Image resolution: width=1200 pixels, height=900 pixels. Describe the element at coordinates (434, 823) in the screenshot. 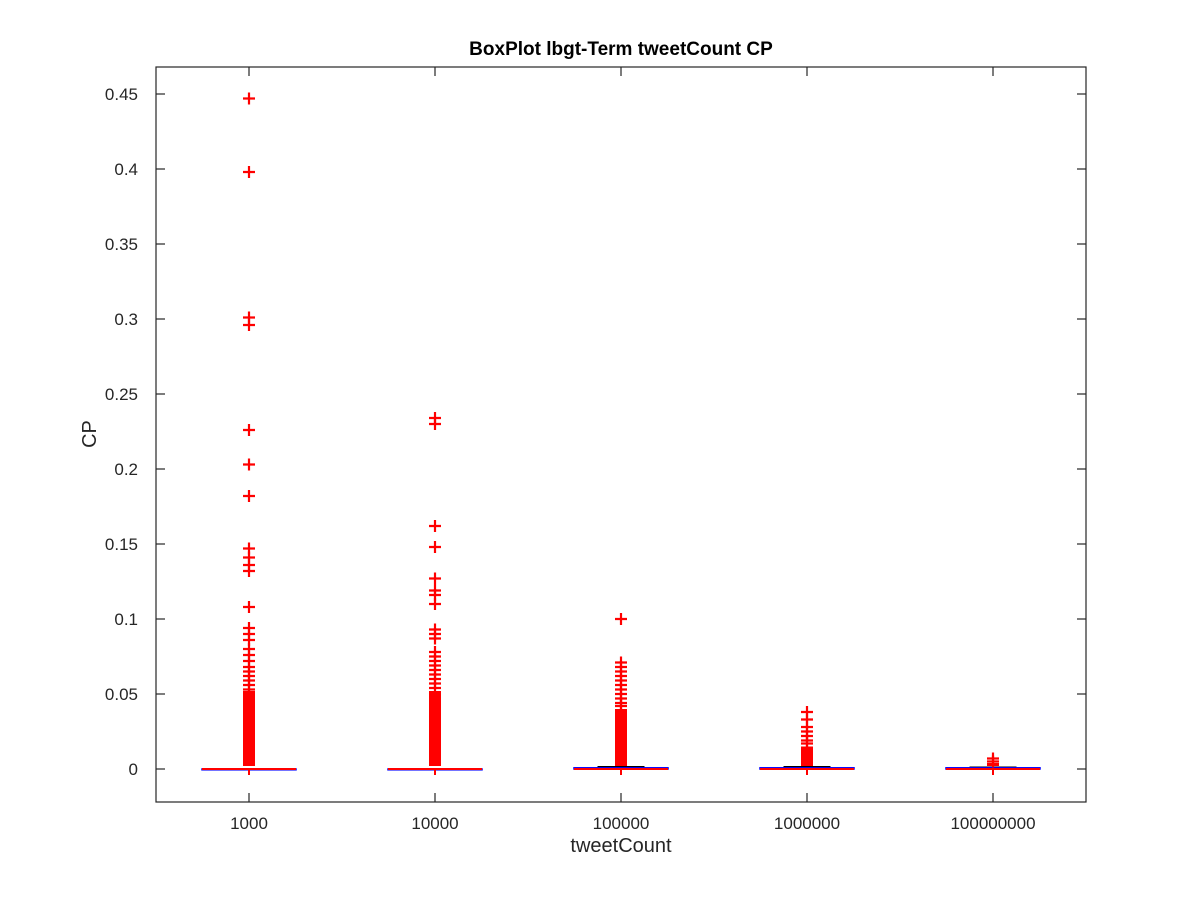

I see `x-tick-label: 10000` at that location.